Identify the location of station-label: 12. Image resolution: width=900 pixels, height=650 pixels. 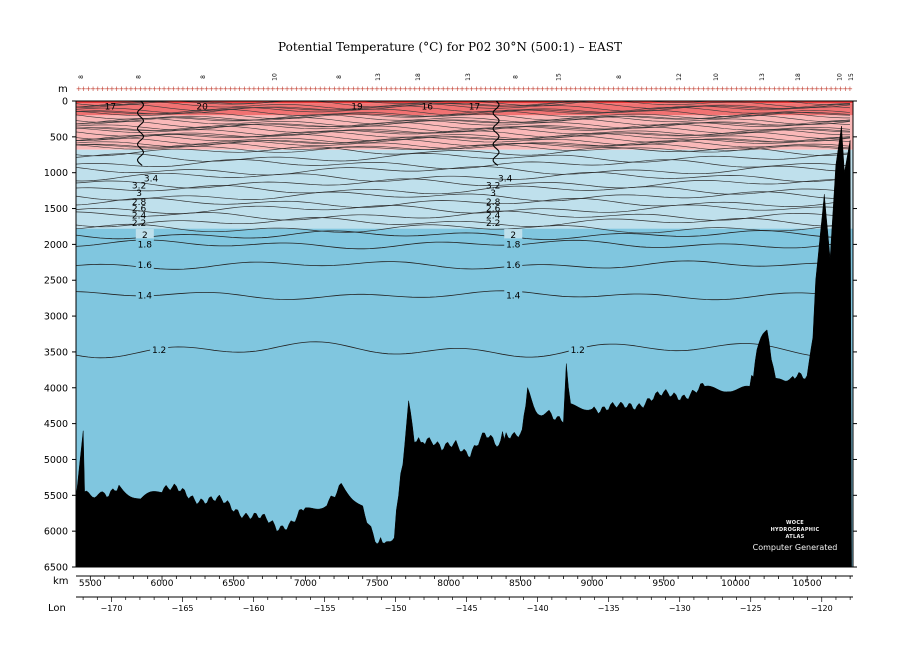
(679, 77).